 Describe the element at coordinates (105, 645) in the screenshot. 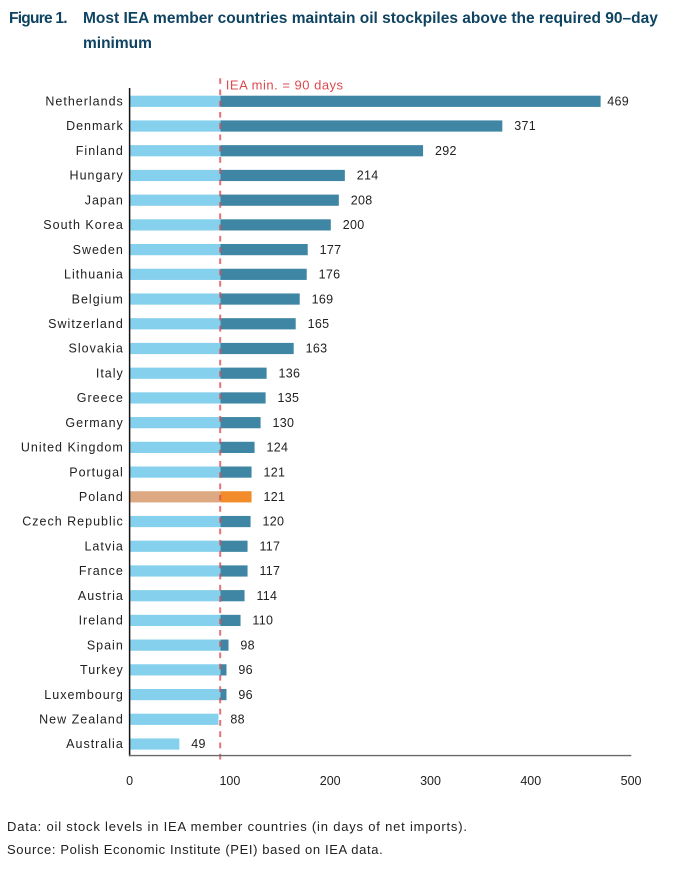

I see `svg-text: Spain` at that location.